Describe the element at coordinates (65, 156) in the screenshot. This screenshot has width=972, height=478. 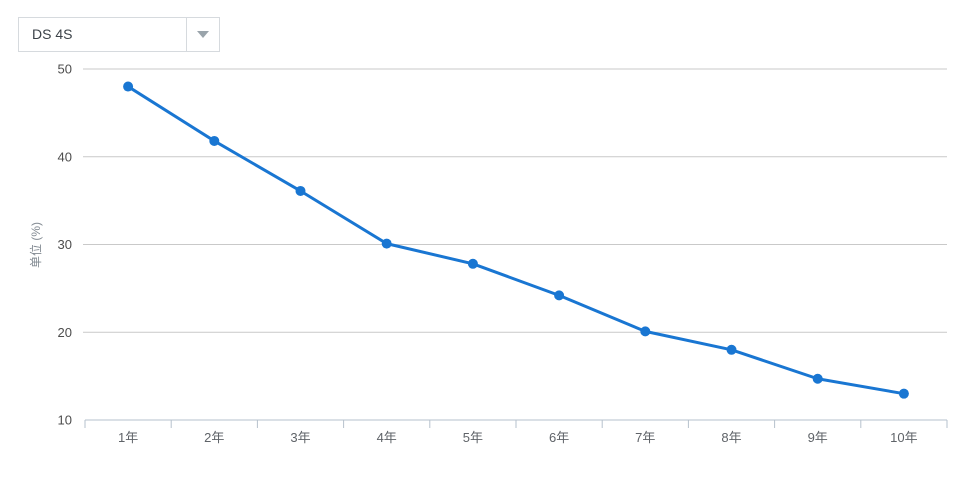
I see `y-axis-tick-label: 40` at that location.